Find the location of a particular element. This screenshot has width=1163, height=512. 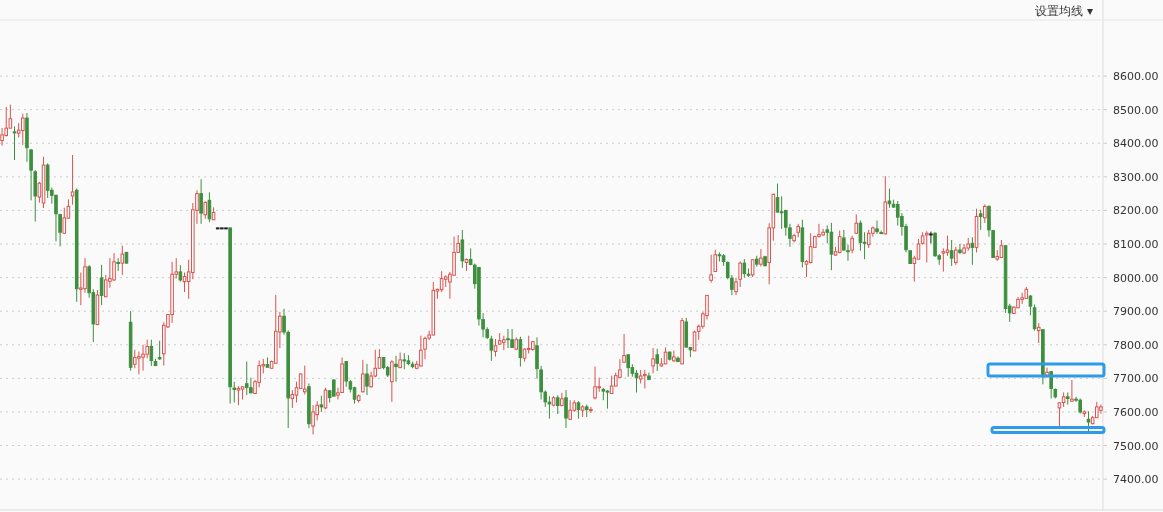

y-tick-label: 7600.00 is located at coordinates (1136, 412).